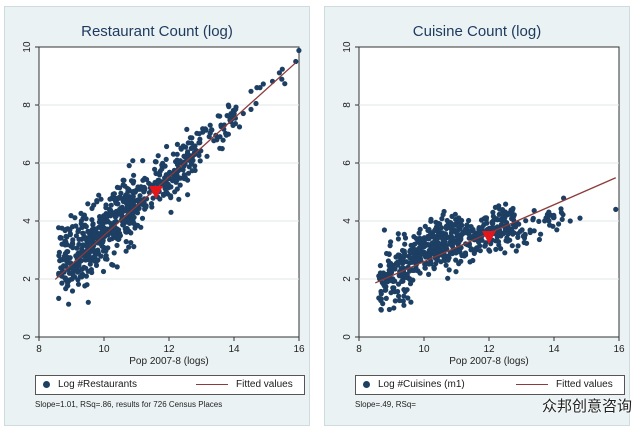  What do you see at coordinates (27, 337) in the screenshot?
I see `y-tick-label: 0` at bounding box center [27, 337].